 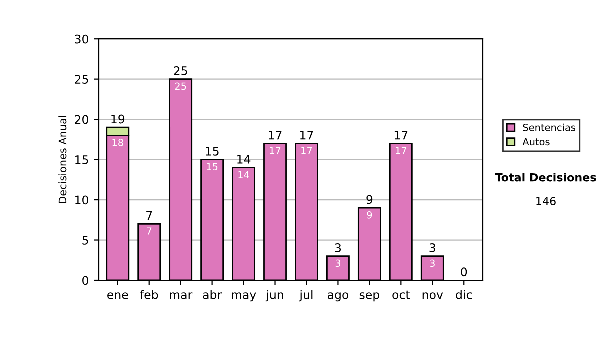 I want to click on data-label: 9, so click(x=369, y=215).